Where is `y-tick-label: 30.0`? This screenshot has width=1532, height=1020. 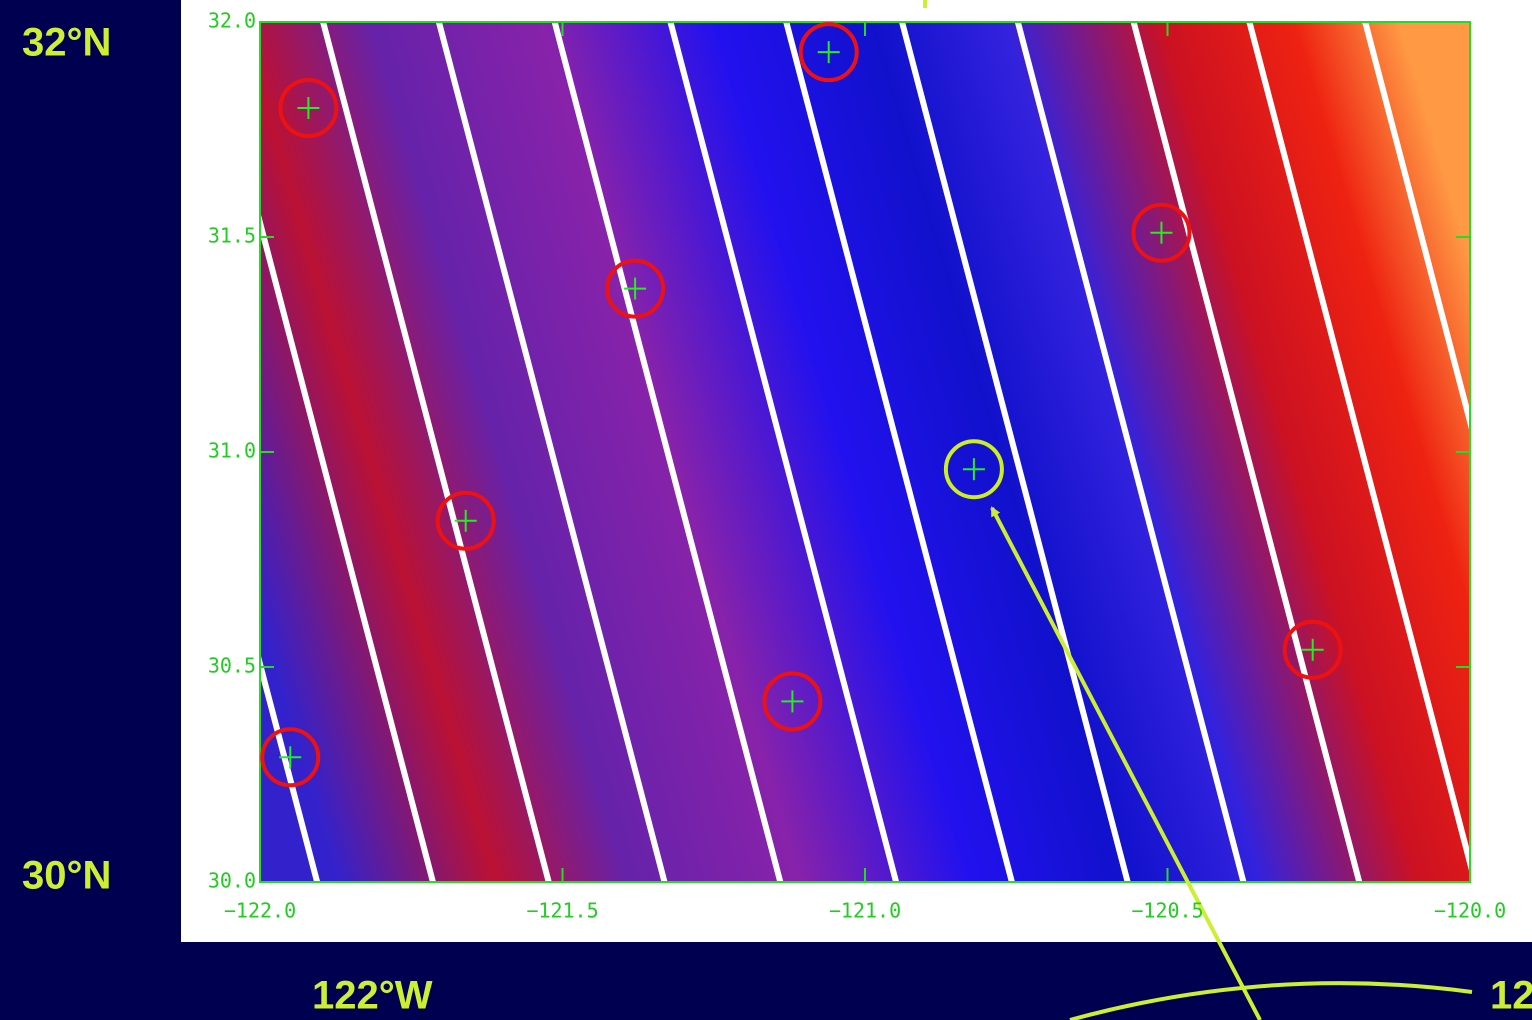
y-tick-label: 30.0 is located at coordinates (232, 881).